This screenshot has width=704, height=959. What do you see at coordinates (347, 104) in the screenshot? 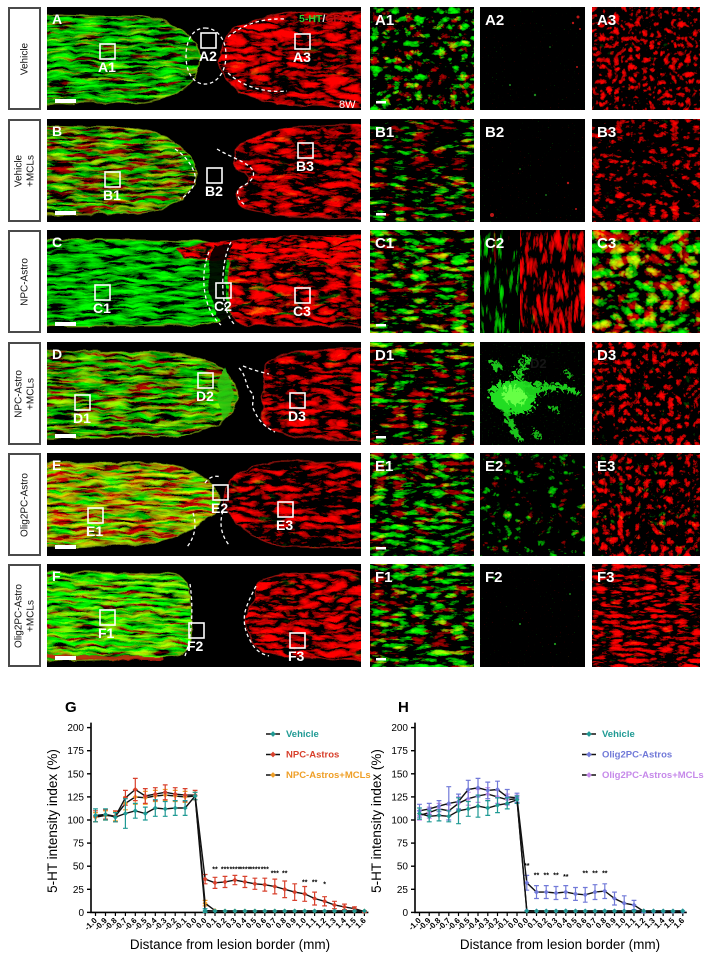
I see `svg-text: 8W` at bounding box center [347, 104].